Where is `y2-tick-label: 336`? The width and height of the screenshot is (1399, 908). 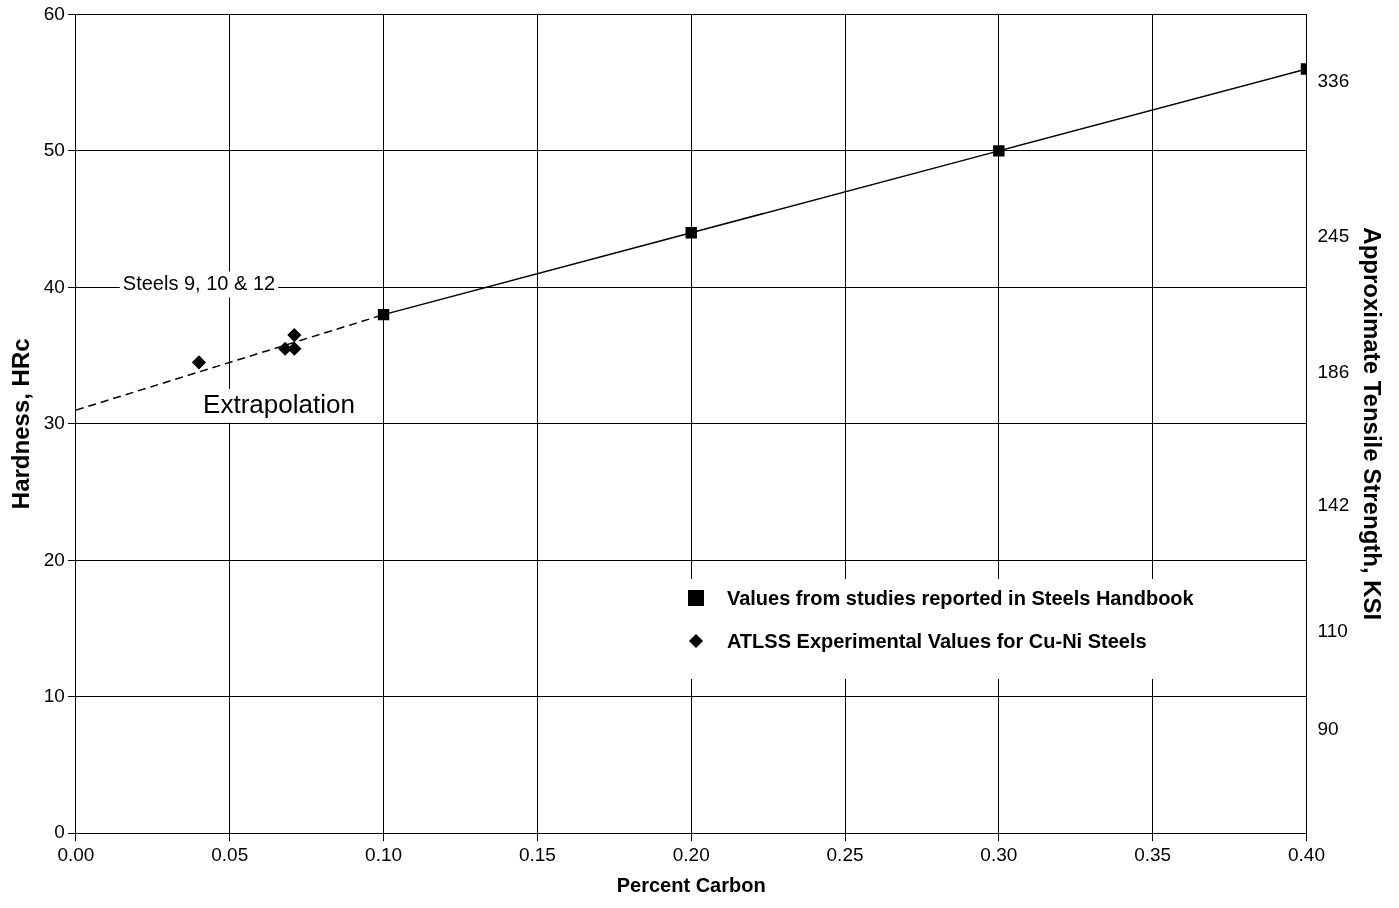
y2-tick-label: 336 is located at coordinates (1333, 80).